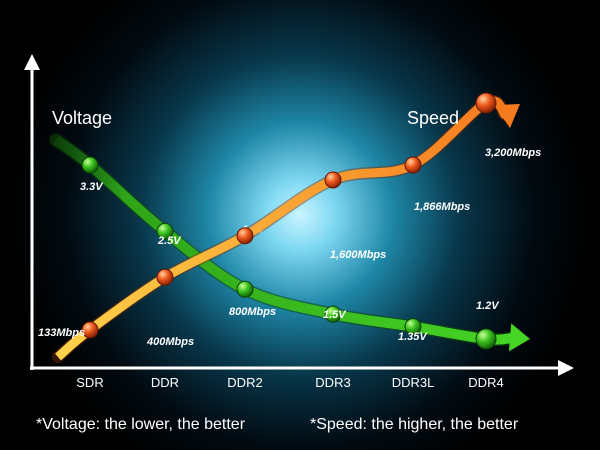  Describe the element at coordinates (433, 118) in the screenshot. I see `speed-series-name: Speed` at that location.